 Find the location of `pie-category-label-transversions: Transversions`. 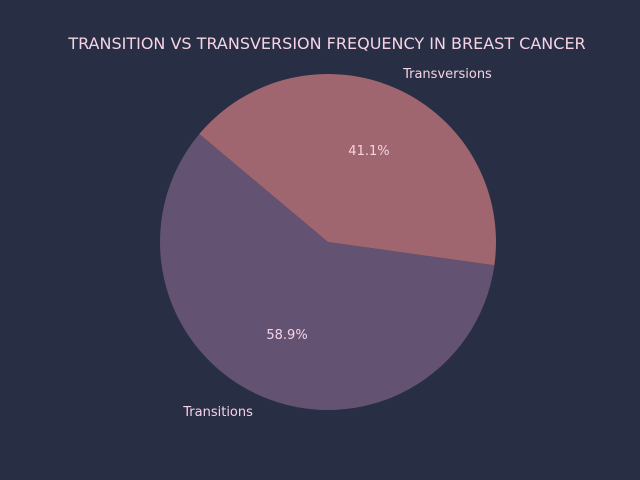

pie-category-label-transversions: Transversions is located at coordinates (447, 74).